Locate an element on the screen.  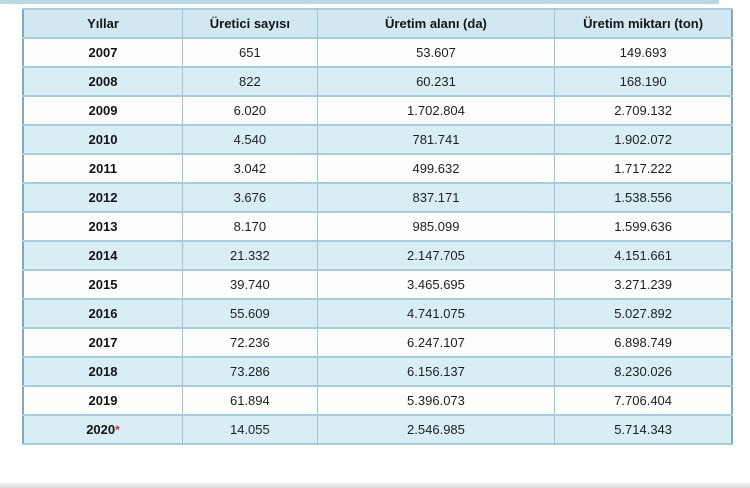
table-row: 2012 3.676 837.171 1.538.556 is located at coordinates (377, 197).